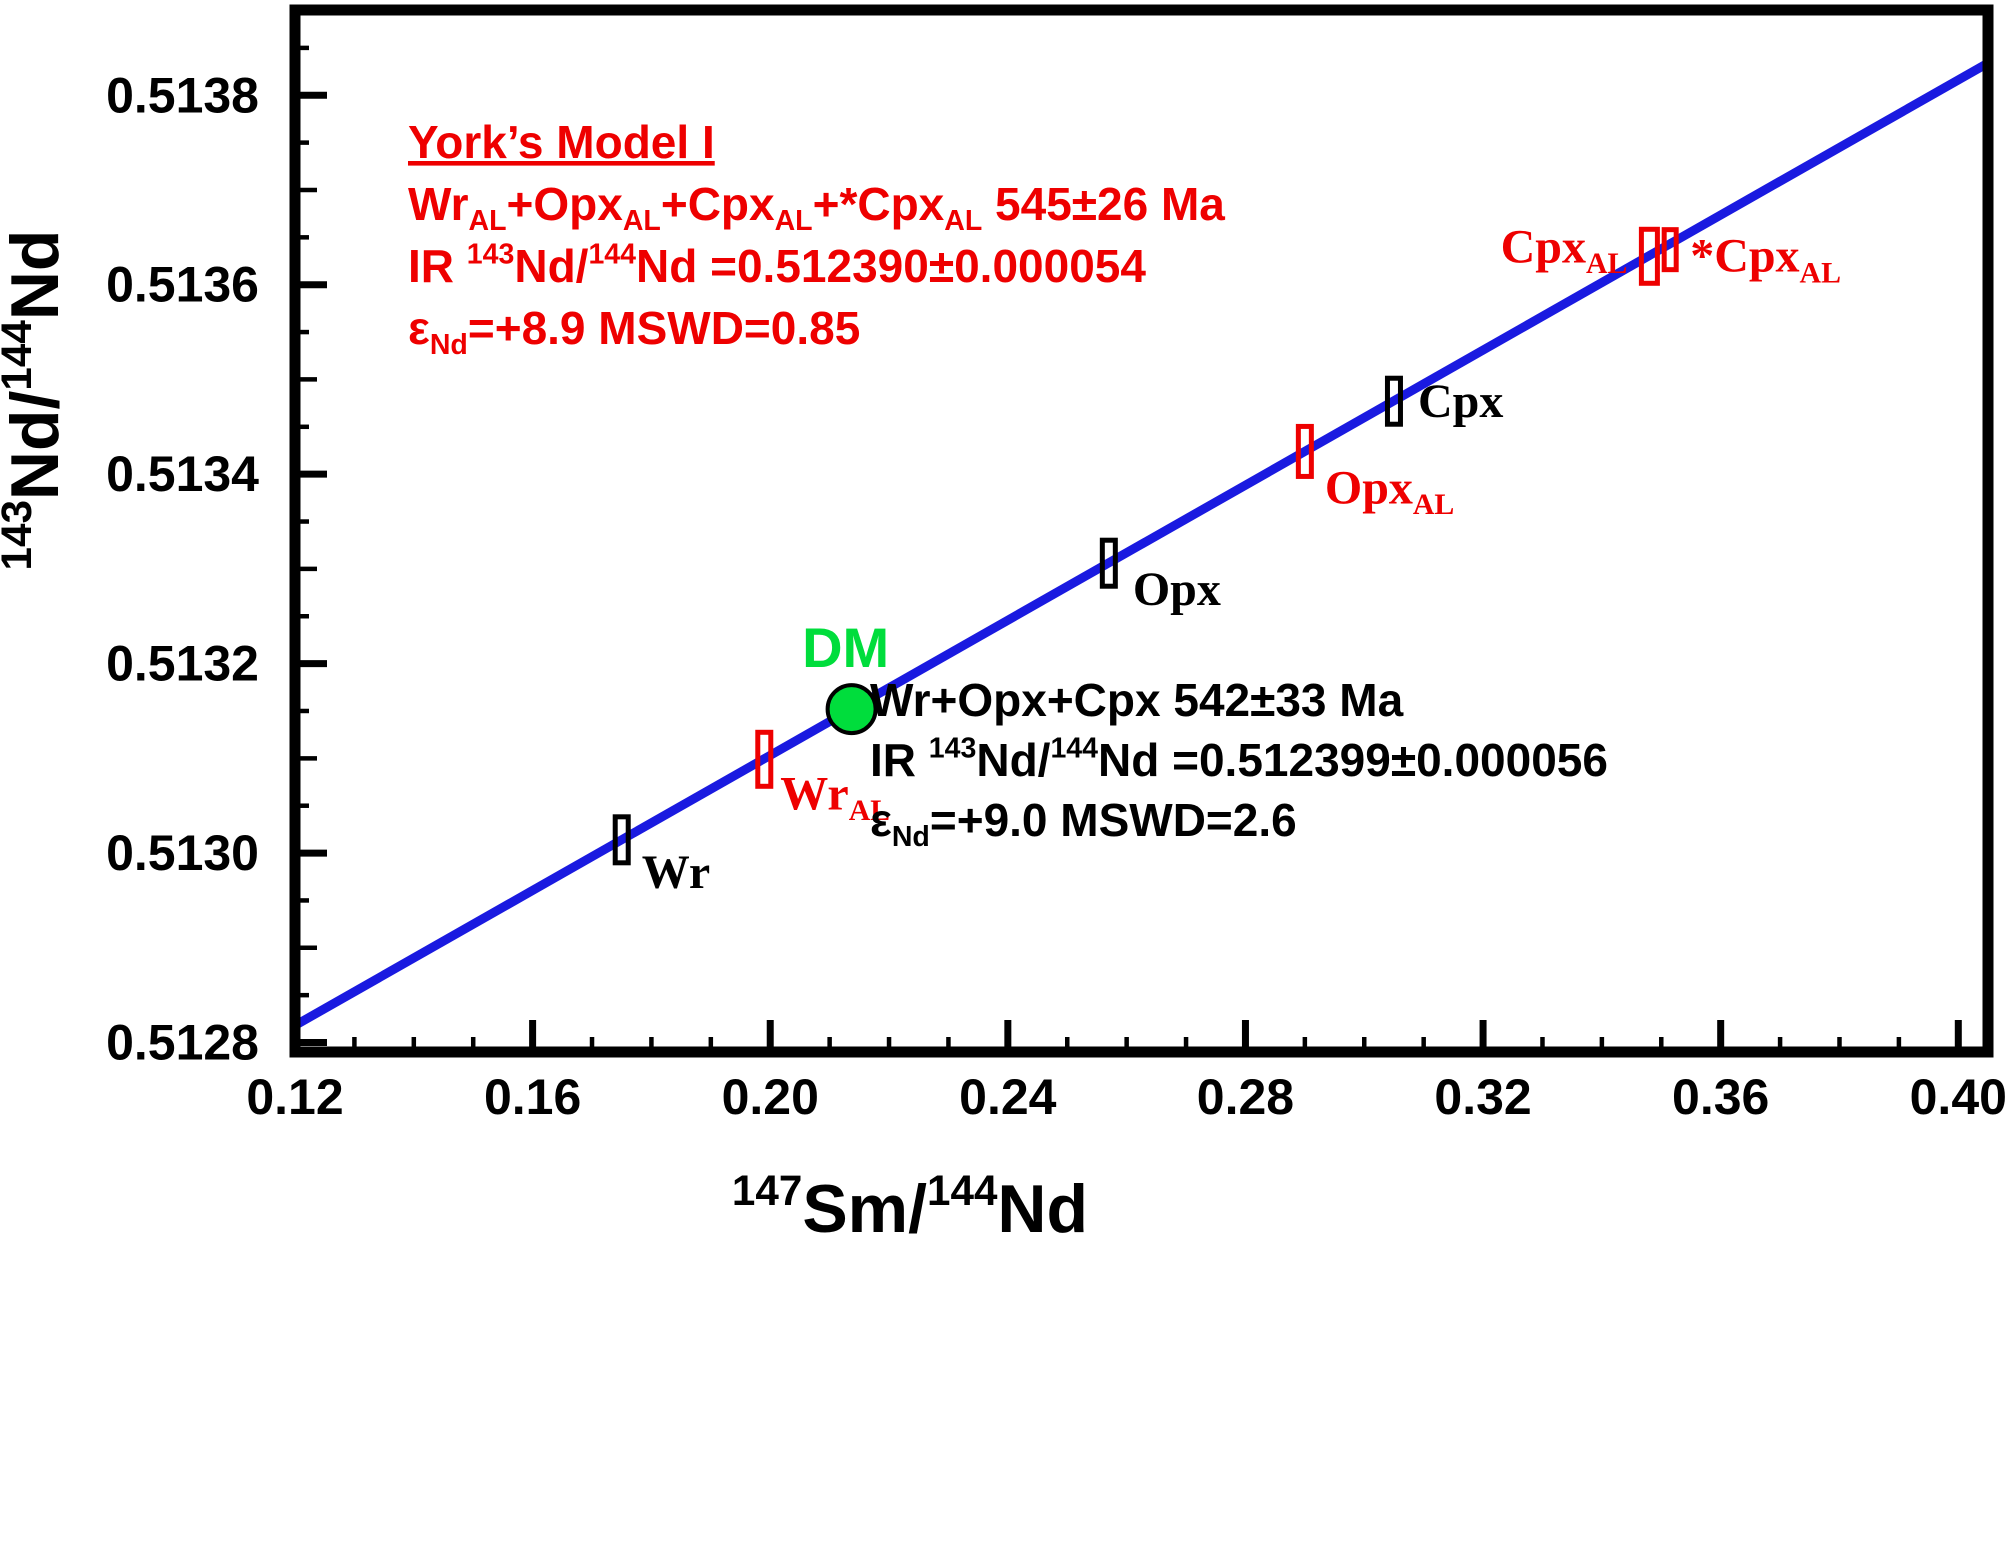 The width and height of the screenshot is (2015, 1566). I want to click on x-tick-label: 0.24, so click(1008, 1097).